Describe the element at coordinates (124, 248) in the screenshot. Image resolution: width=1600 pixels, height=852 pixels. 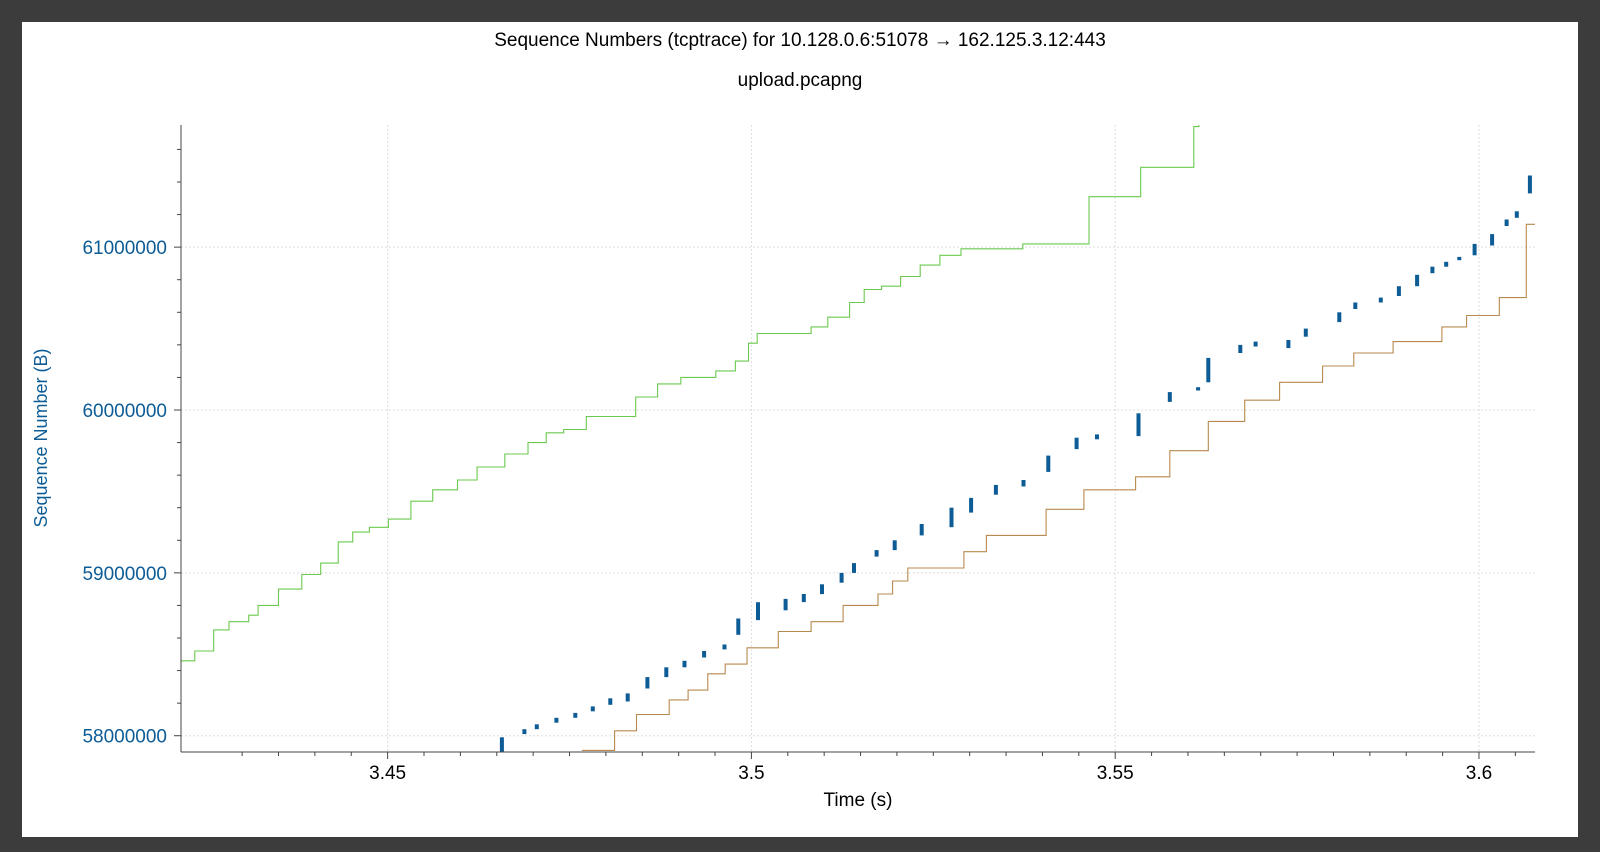
I see `y-tick-label: 61000000` at that location.